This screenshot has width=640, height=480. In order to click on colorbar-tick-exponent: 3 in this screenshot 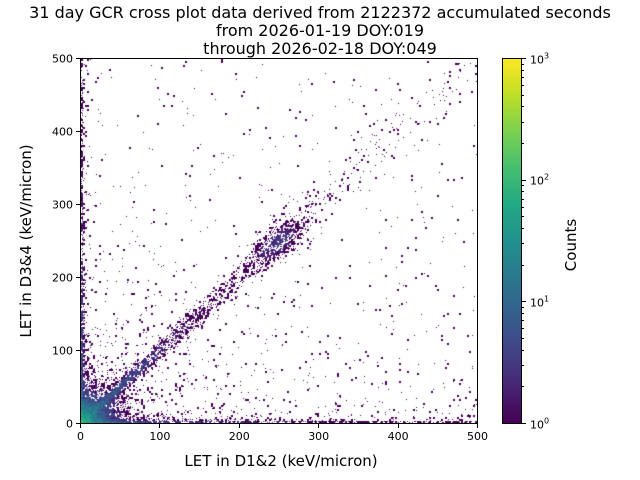, I will do `click(547, 56)`.